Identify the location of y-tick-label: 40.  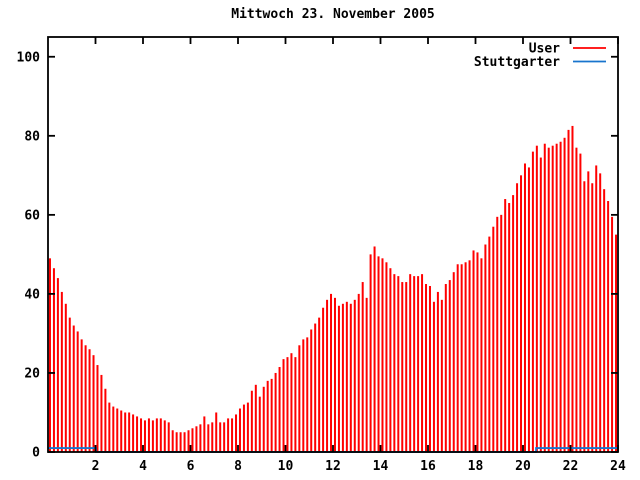
(32, 294).